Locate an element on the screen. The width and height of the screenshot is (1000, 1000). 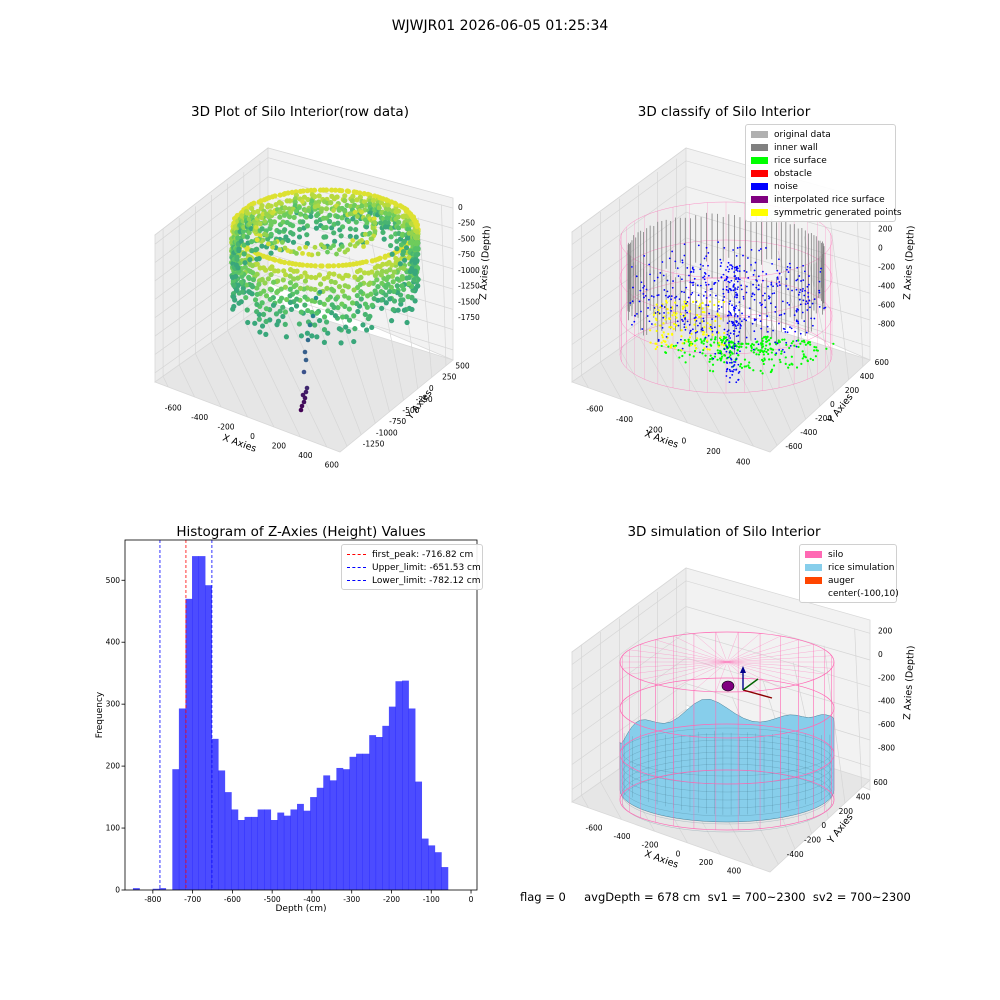
x-tick-label: -200 is located at coordinates (226, 427).